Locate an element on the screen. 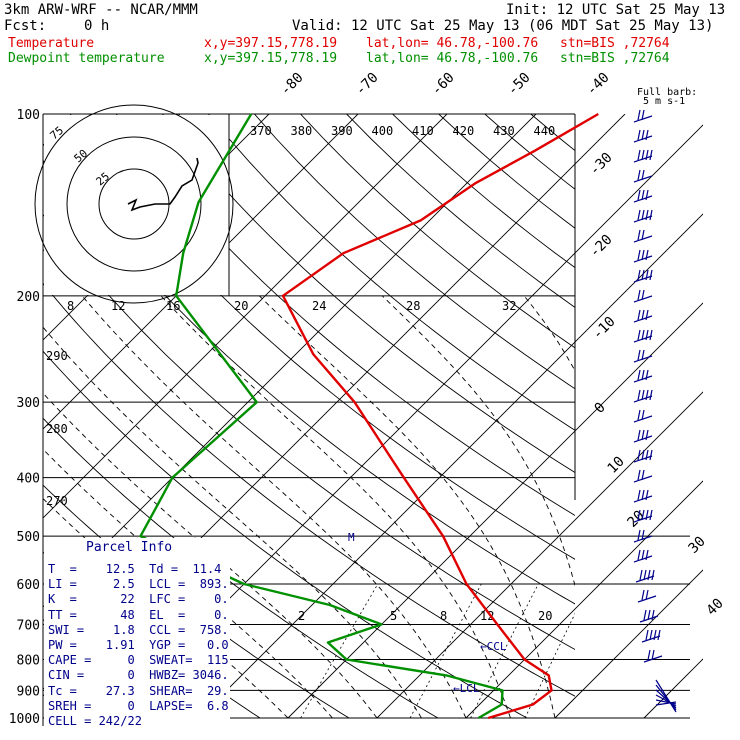  mixing-ratio-top-label: 8 is located at coordinates (70, 306).